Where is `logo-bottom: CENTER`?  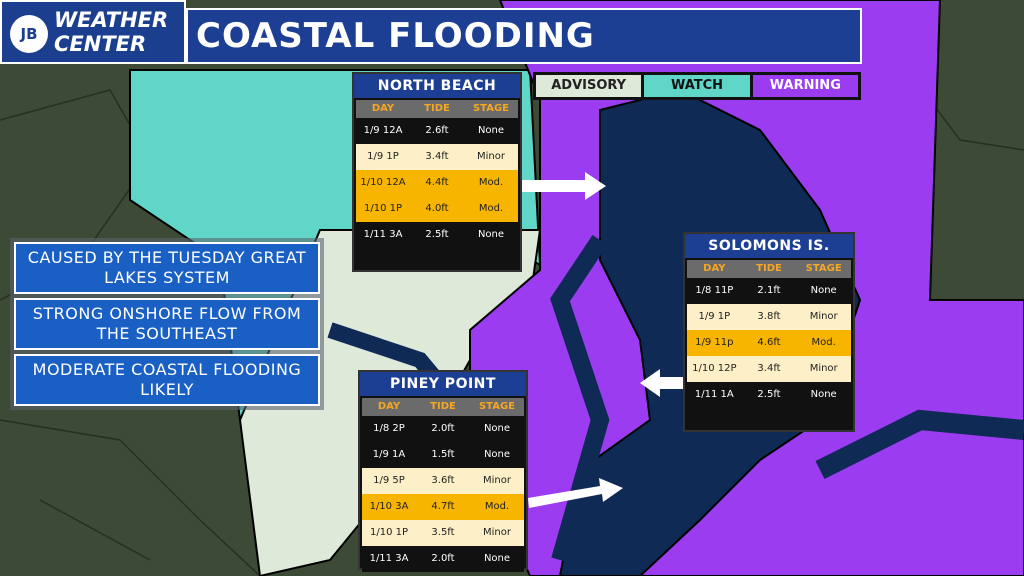 logo-bottom: CENTER is located at coordinates (100, 44).